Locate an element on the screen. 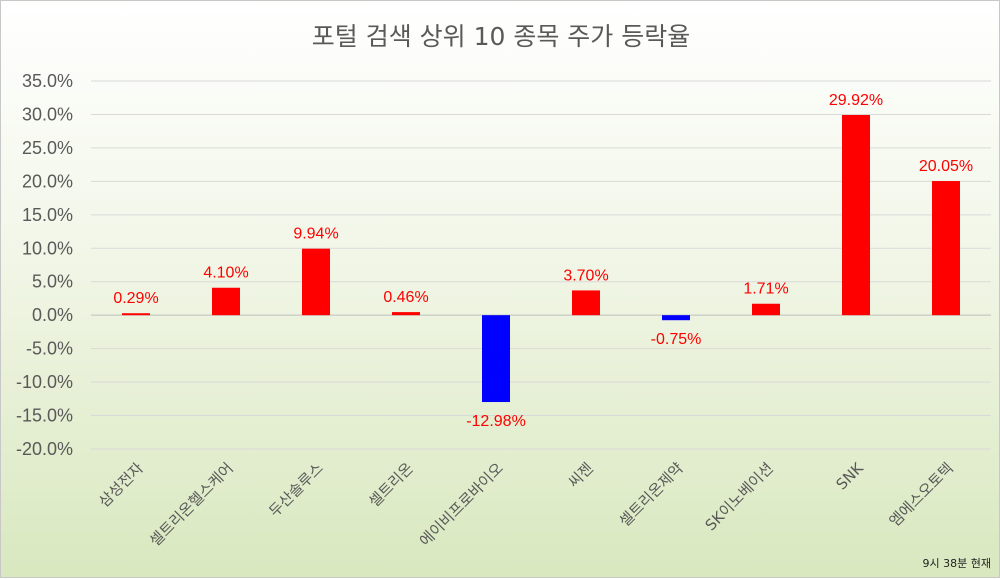  y-tick-label: 10.0% is located at coordinates (47, 248).